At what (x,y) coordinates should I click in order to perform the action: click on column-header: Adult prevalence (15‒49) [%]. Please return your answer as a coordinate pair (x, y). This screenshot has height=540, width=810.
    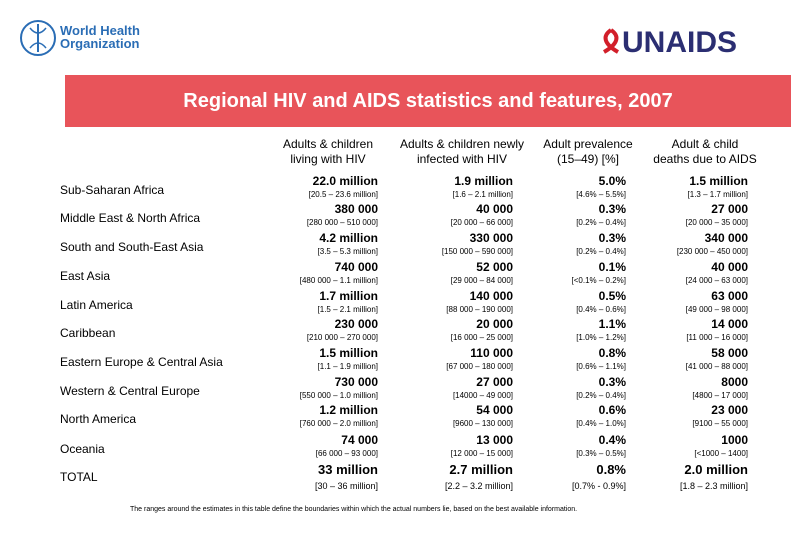
    Looking at the image, I should click on (588, 152).